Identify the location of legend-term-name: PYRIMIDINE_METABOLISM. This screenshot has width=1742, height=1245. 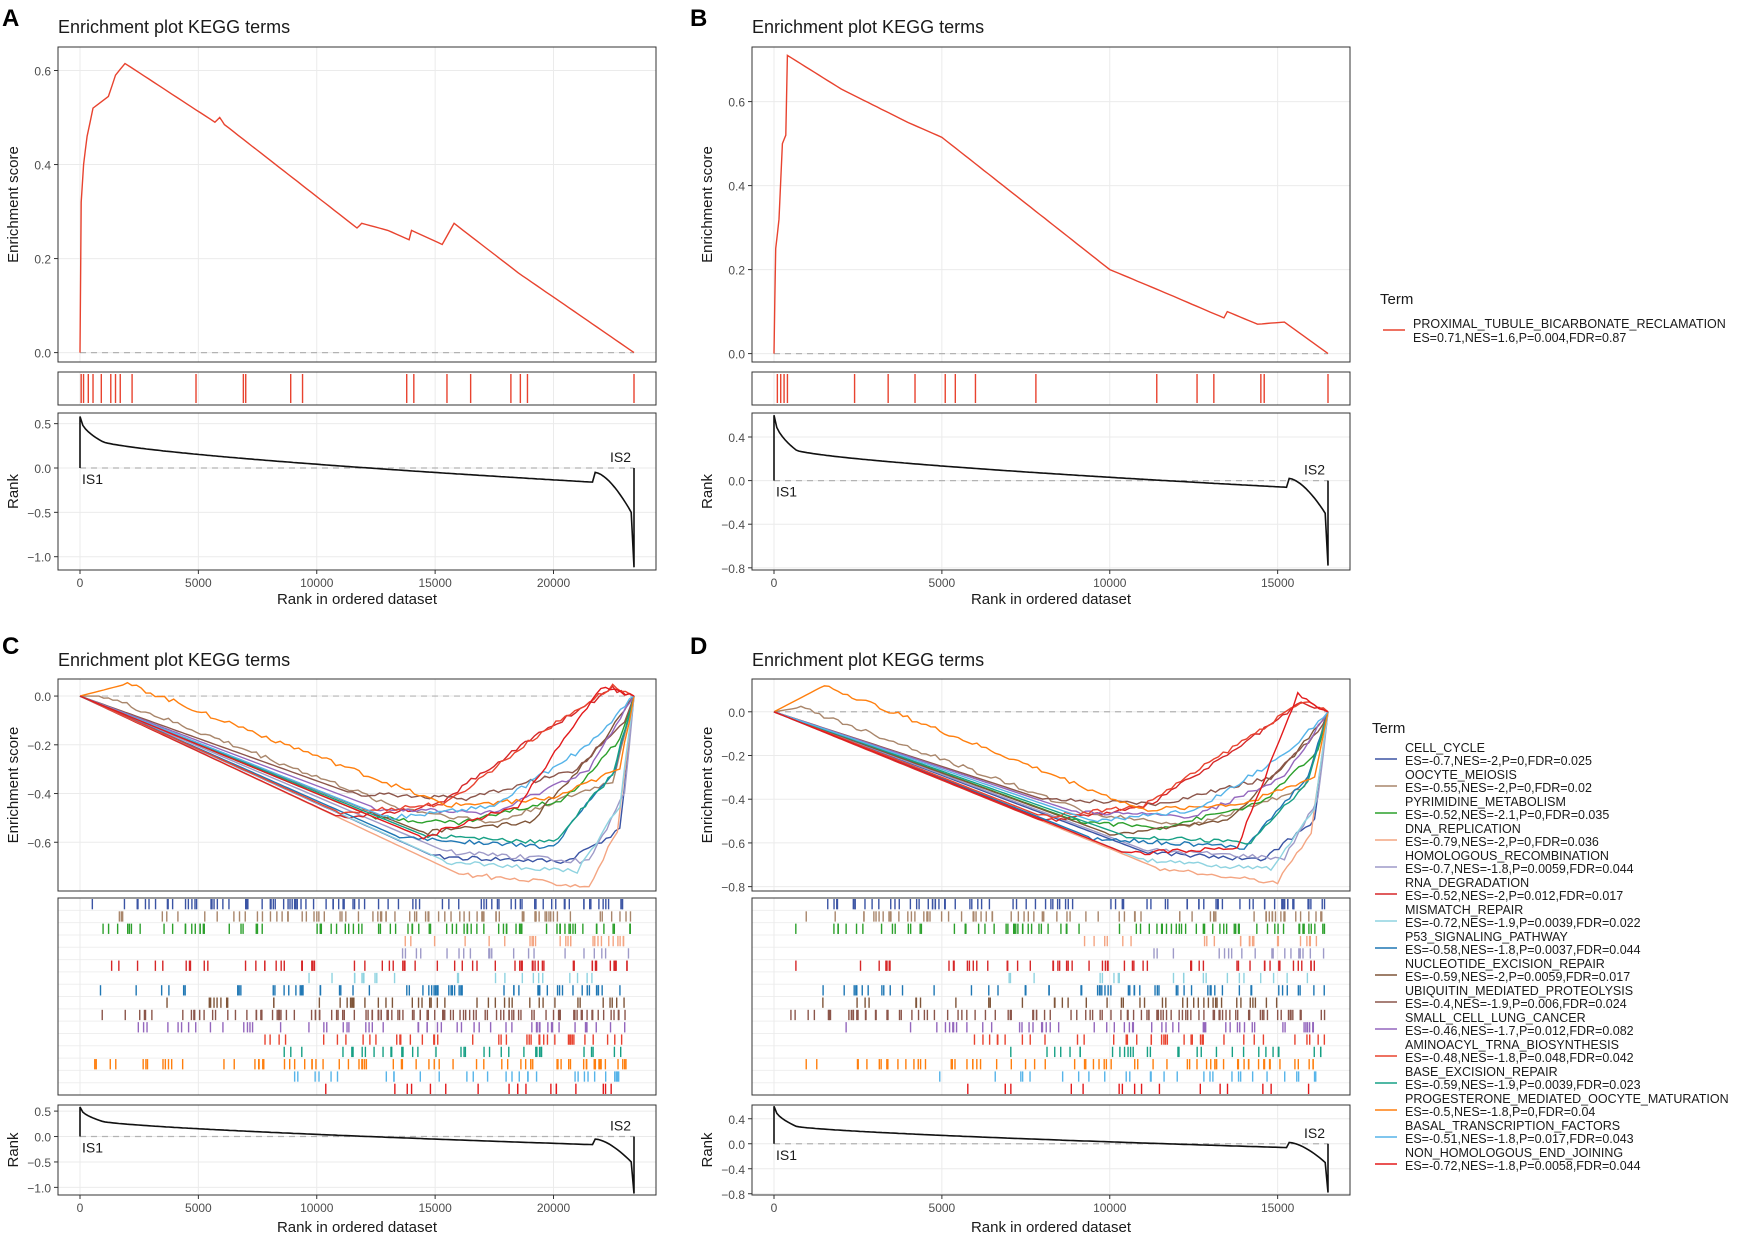
(1485, 802).